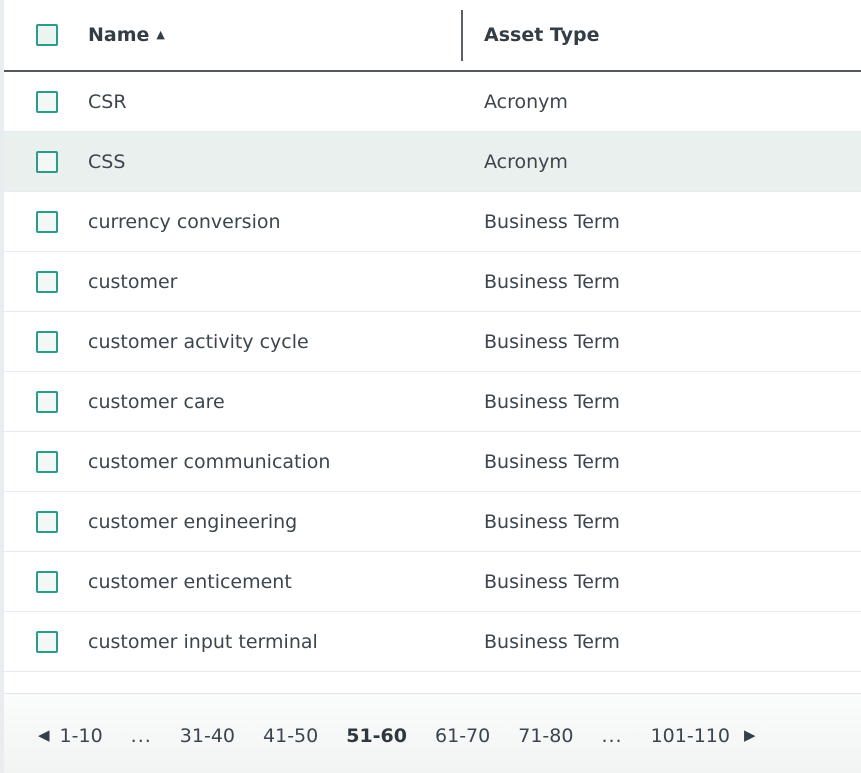 The height and width of the screenshot is (773, 861). What do you see at coordinates (430, 162) in the screenshot?
I see `table-row: CSS Acronym` at bounding box center [430, 162].